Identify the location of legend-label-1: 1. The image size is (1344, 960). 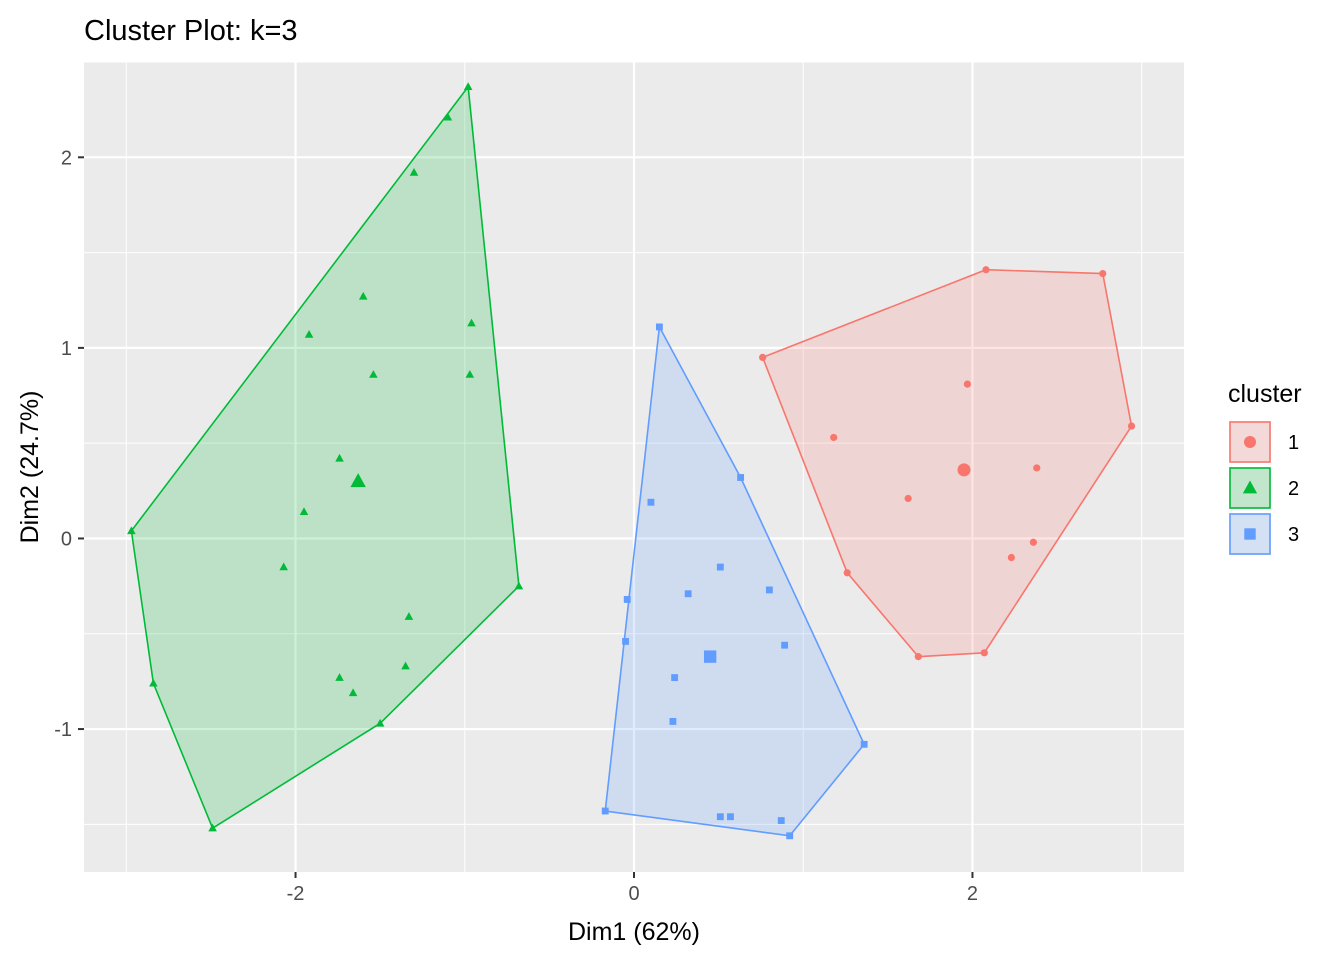
(1293, 443).